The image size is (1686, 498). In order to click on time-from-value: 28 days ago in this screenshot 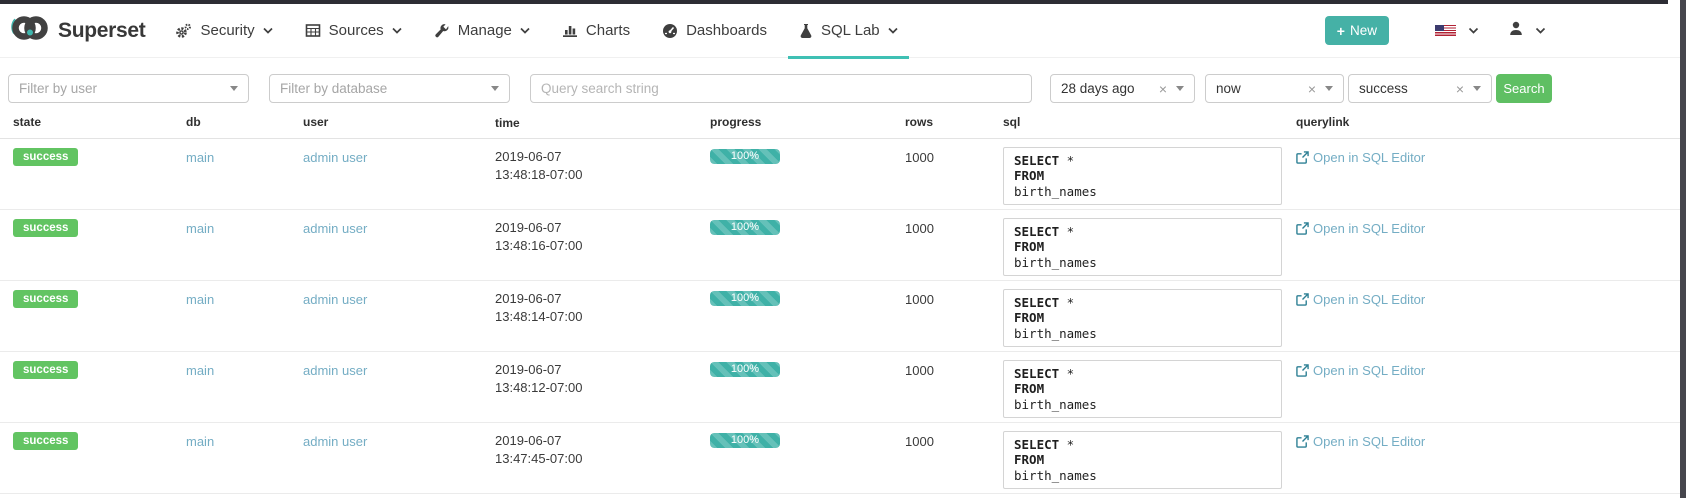, I will do `click(1098, 88)`.